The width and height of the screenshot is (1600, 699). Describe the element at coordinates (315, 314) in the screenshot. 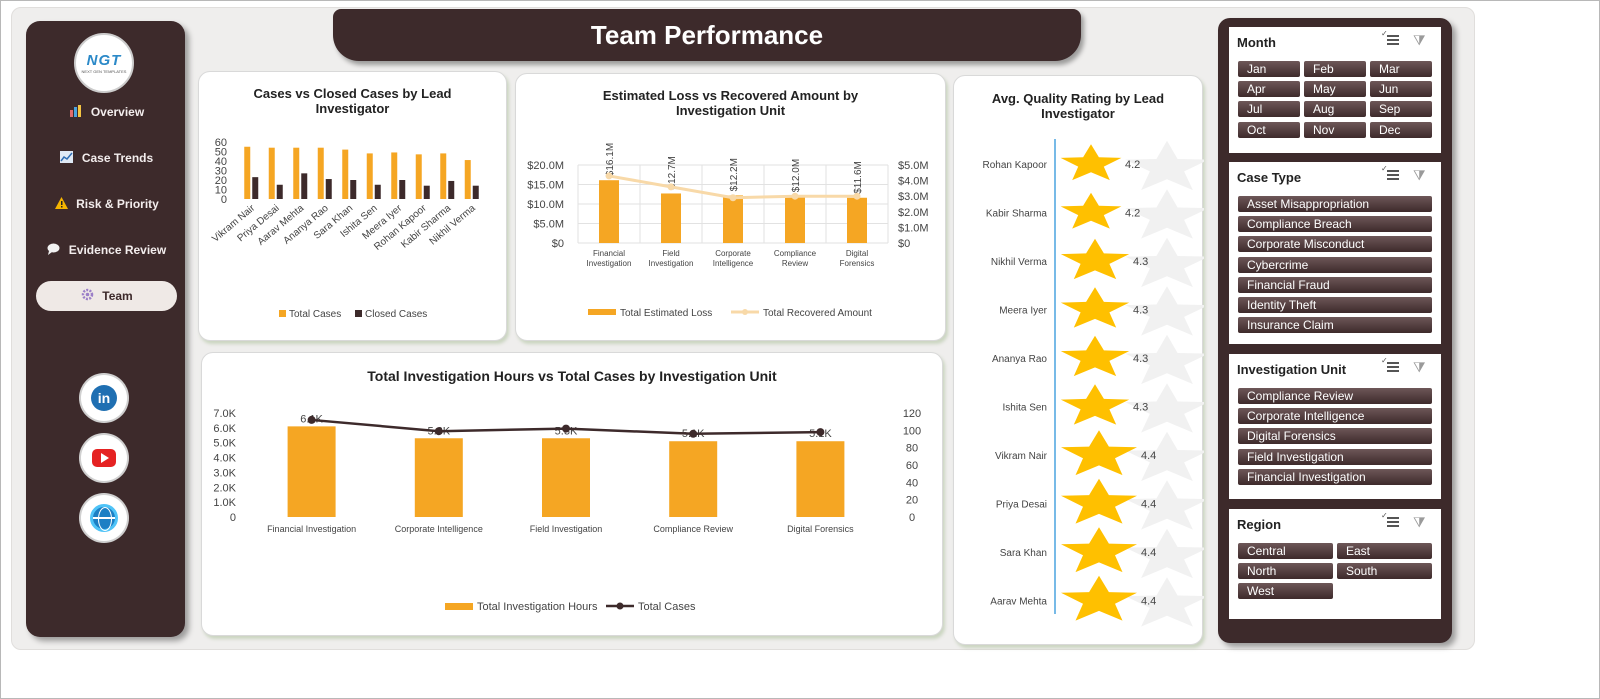

I see `legend-label: Total Cases` at that location.